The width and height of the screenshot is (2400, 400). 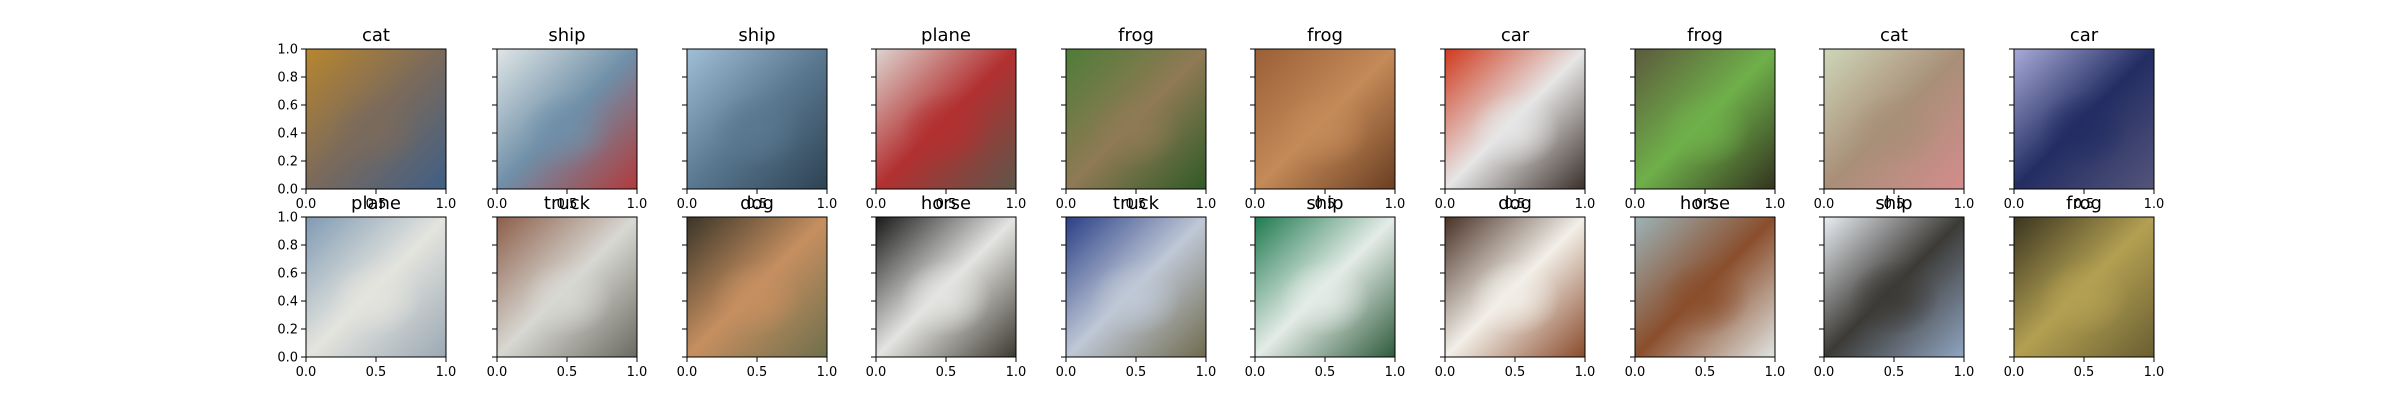 I want to click on image-panel: dog 0.0 0.5 1.0, so click(x=1515, y=286).